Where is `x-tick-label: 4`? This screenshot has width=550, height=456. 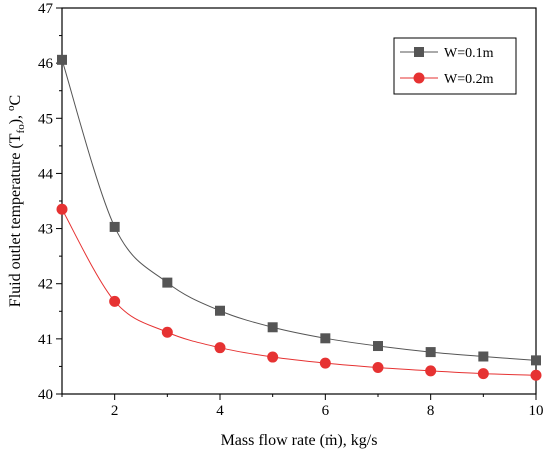 x-tick-label: 4 is located at coordinates (220, 411).